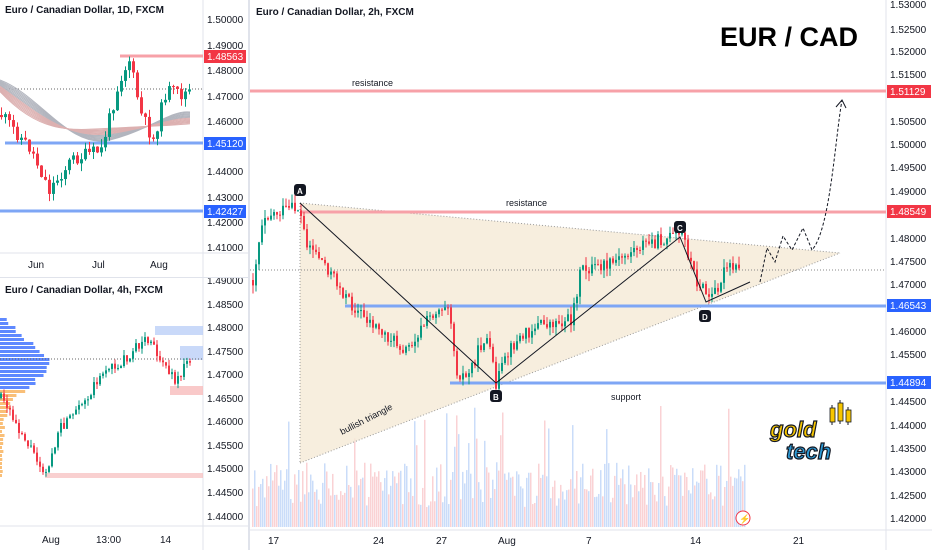 Image resolution: width=932 pixels, height=550 pixels. What do you see at coordinates (124, 277) in the screenshot?
I see `panel-divider-h` at bounding box center [124, 277].